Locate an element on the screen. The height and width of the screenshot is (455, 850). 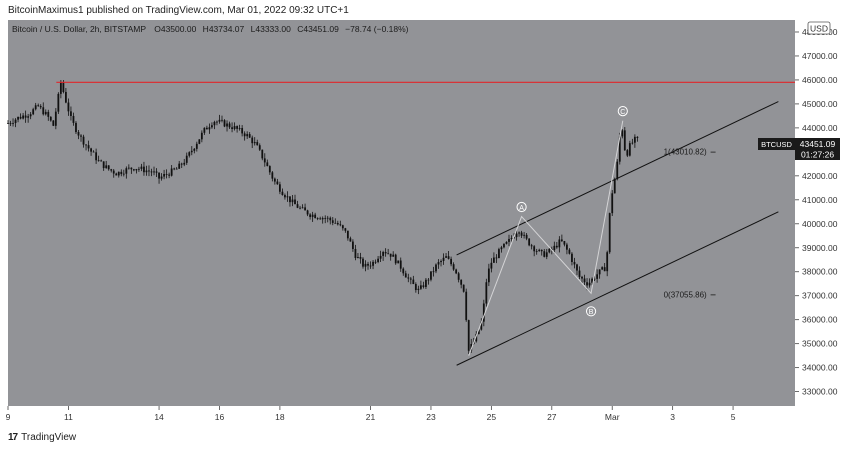
wave-label-circle is located at coordinates (622, 111).